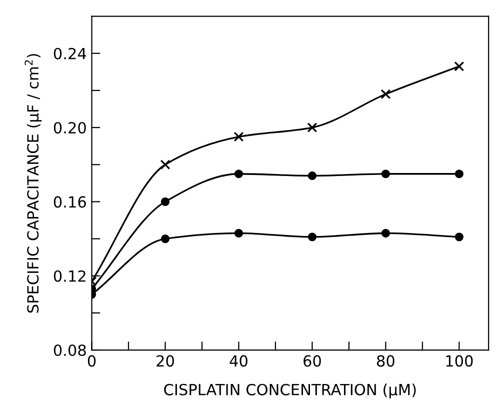 Image resolution: width=496 pixels, height=407 pixels. What do you see at coordinates (70, 276) in the screenshot?
I see `y-tick-label: 0.12` at bounding box center [70, 276].